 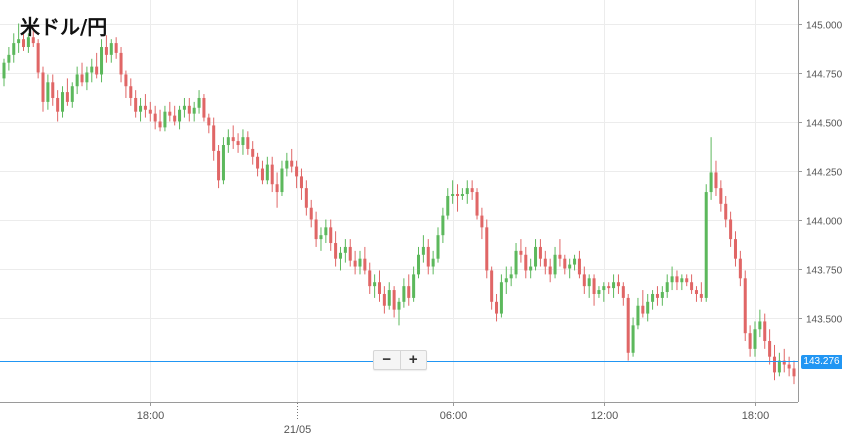 What do you see at coordinates (413, 360) in the screenshot?
I see `zoom-in-button: +` at bounding box center [413, 360].